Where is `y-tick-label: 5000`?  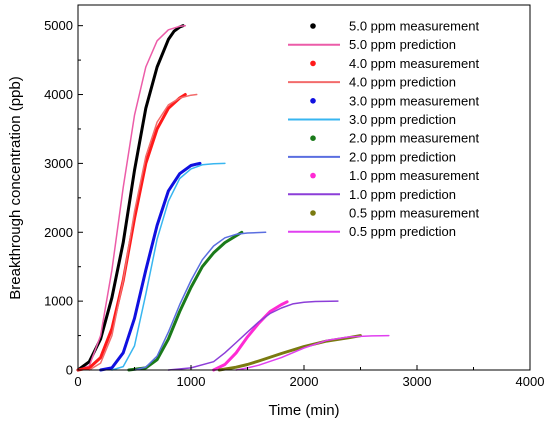
y-tick-label: 5000 is located at coordinates (58, 25).